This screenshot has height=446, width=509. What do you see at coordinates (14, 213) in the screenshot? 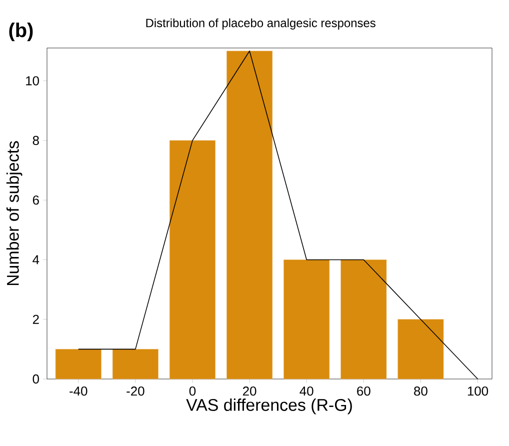
I see `y-axis-title: Number of subjects` at bounding box center [14, 213].